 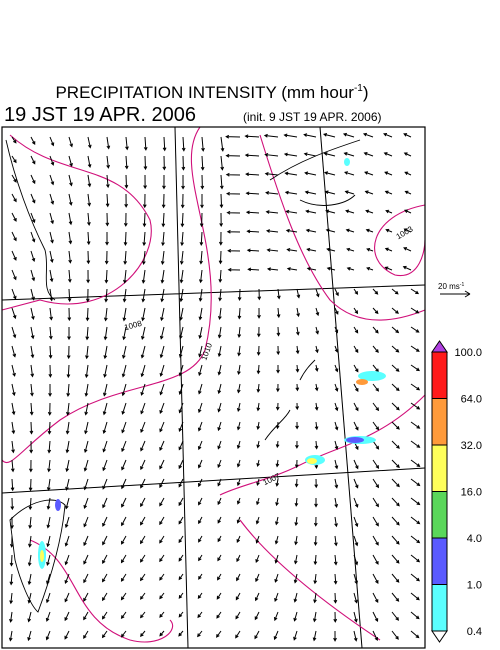 I want to click on colorbar-cap, so click(x=439, y=636).